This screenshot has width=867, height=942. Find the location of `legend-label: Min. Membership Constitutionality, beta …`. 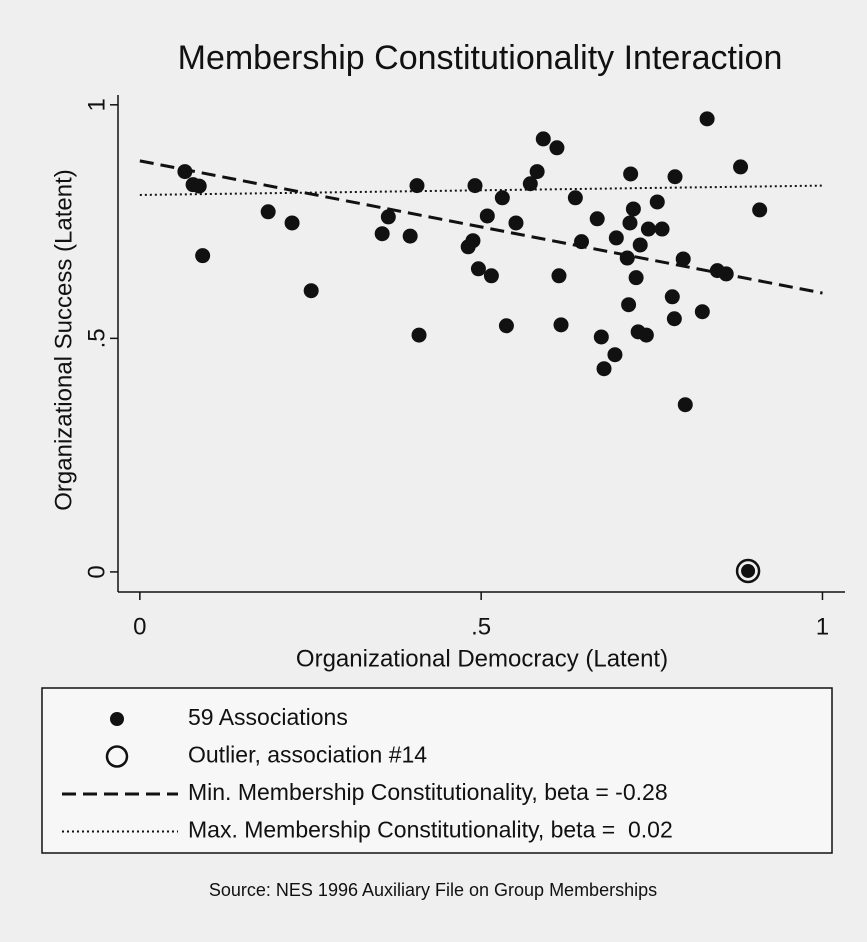

legend-label: Min. Membership Constitutionality, beta … is located at coordinates (428, 792).